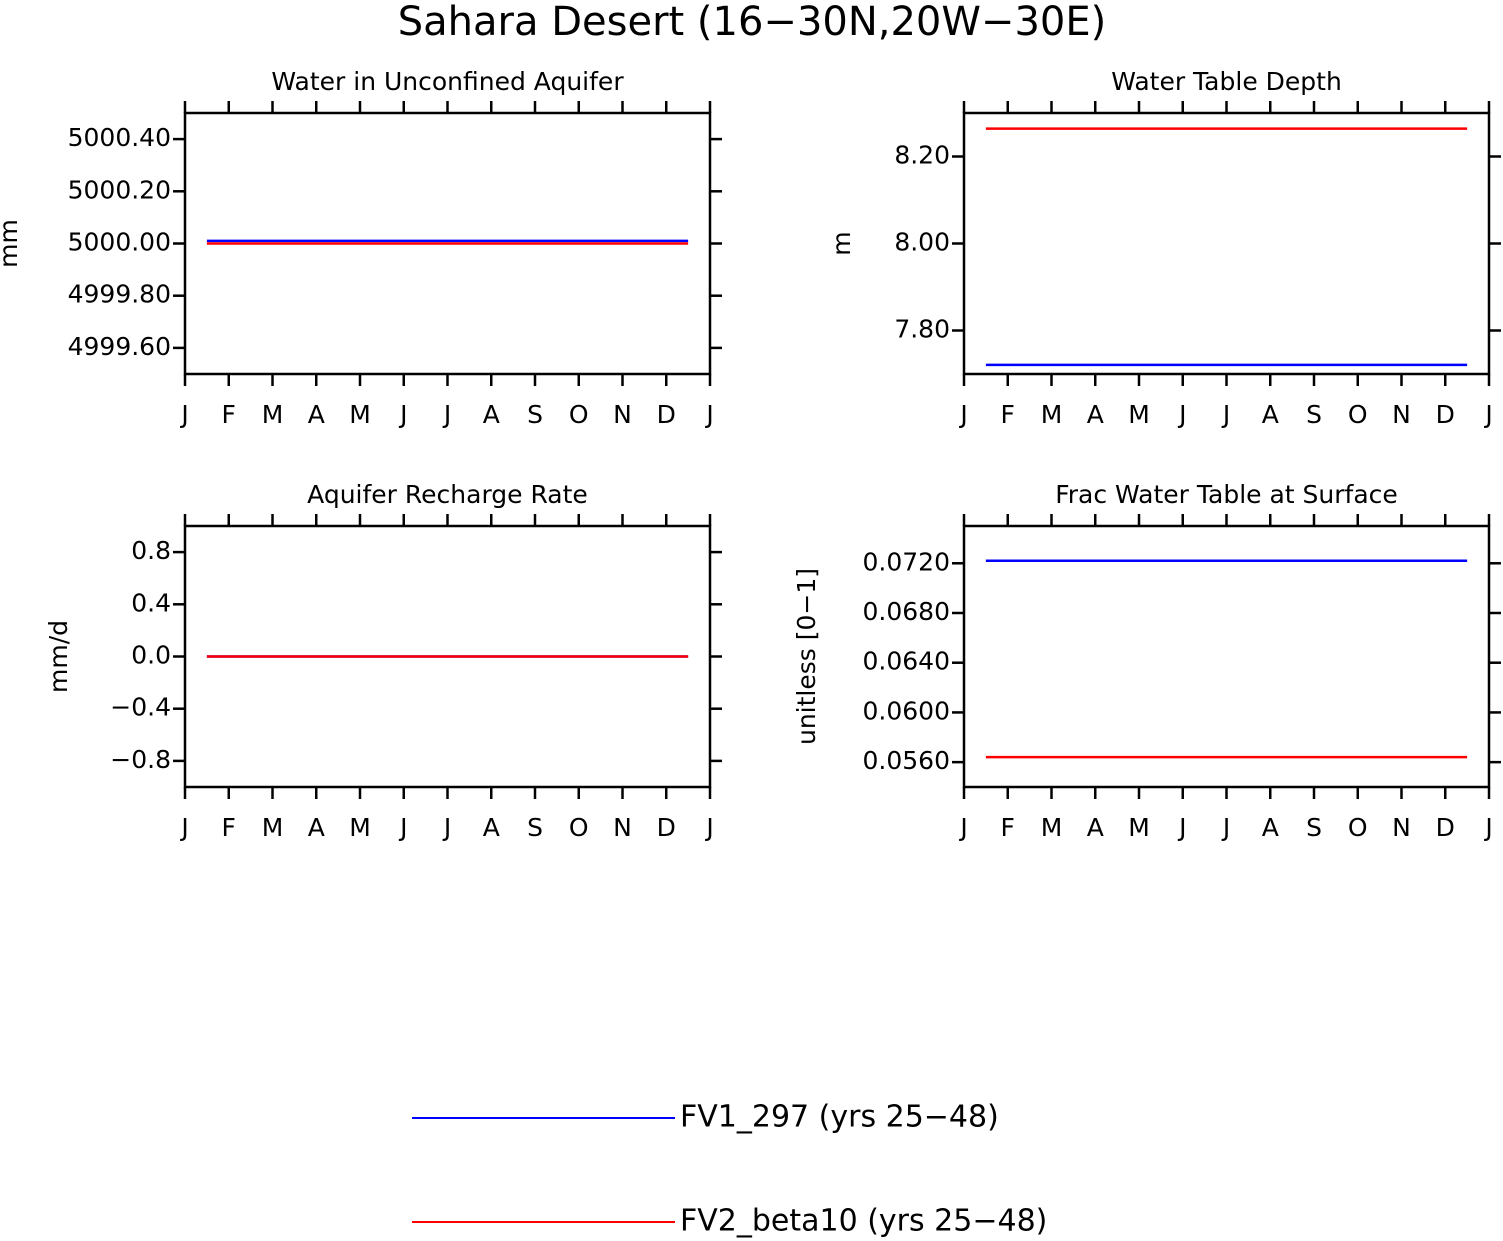 Image resolution: width=1503 pixels, height=1241 pixels. Describe the element at coordinates (1226, 81) in the screenshot. I see `panel-title: Water Table Depth` at that location.